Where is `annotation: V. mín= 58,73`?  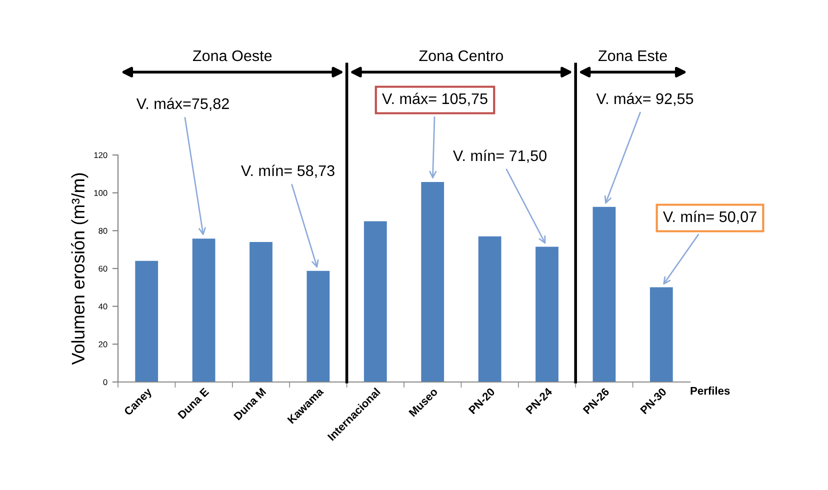 annotation: V. mín= 58,73 is located at coordinates (287, 171).